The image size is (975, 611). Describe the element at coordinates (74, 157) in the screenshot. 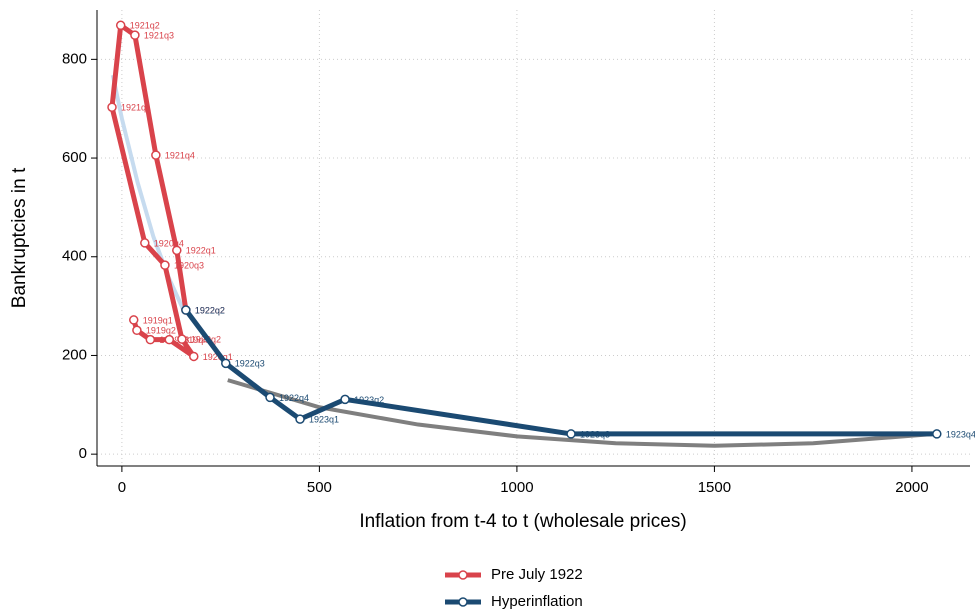

I see `y-tick-label: 600` at that location.